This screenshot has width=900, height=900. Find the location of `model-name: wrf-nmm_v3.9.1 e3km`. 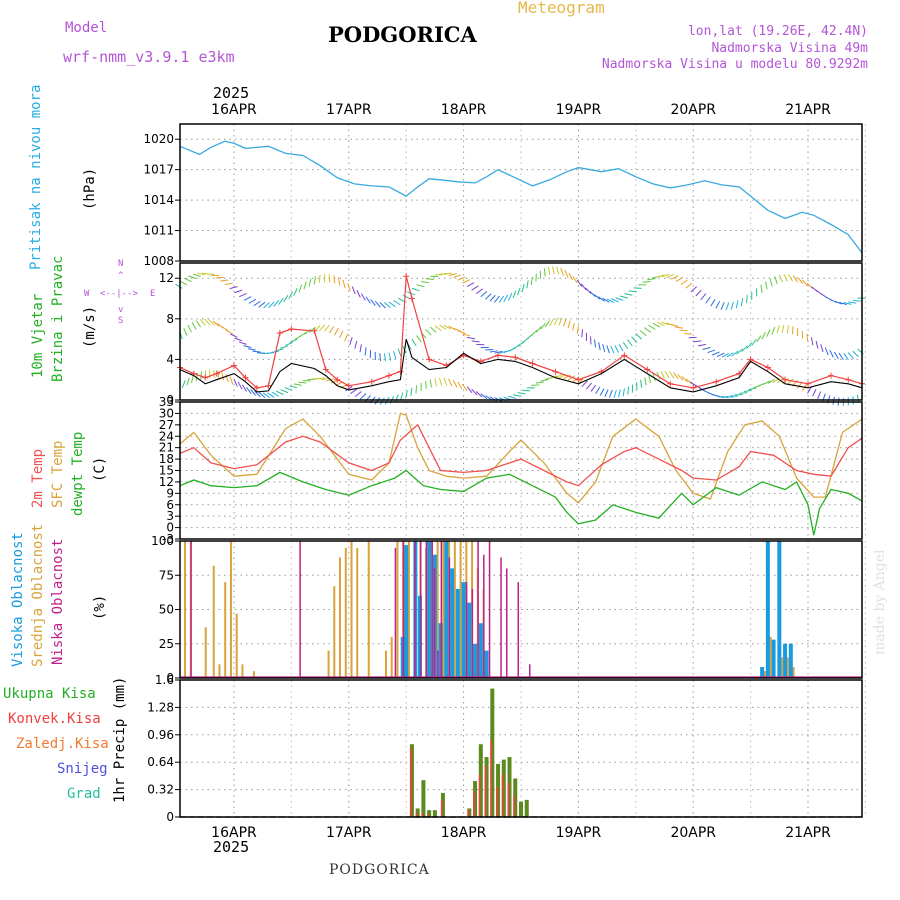

model-name: wrf-nmm_v3.9.1 e3km is located at coordinates (149, 57).